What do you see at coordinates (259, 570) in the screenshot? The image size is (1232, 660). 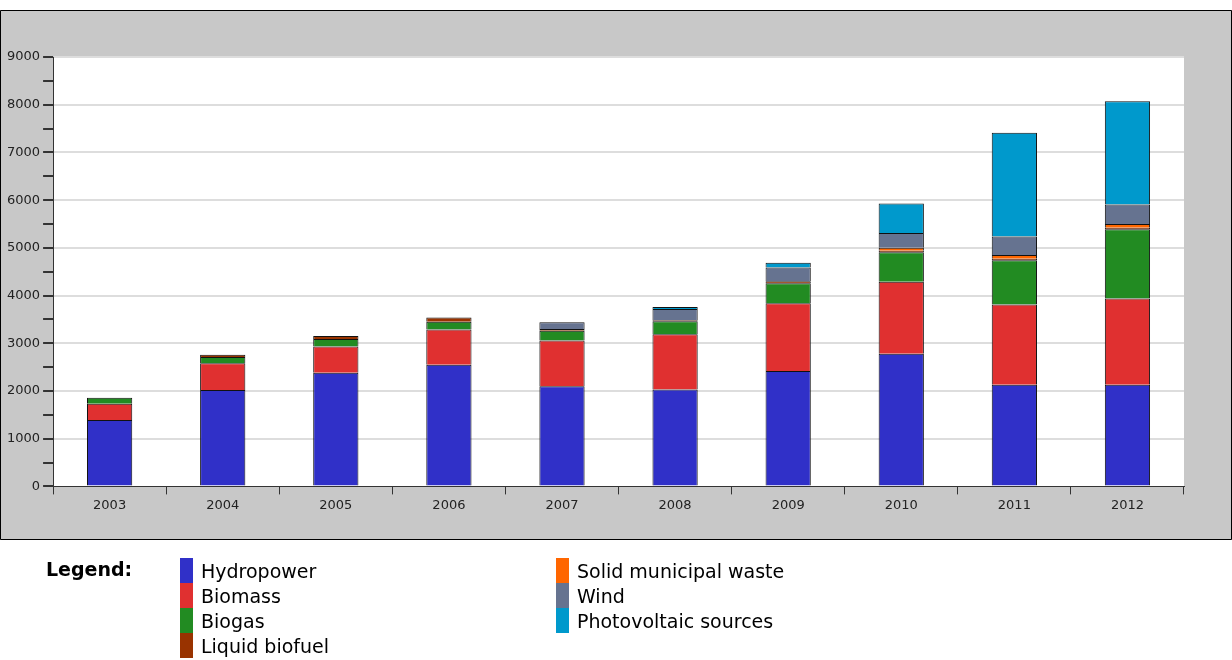 I see `legend-label: Hydropower` at bounding box center [259, 570].